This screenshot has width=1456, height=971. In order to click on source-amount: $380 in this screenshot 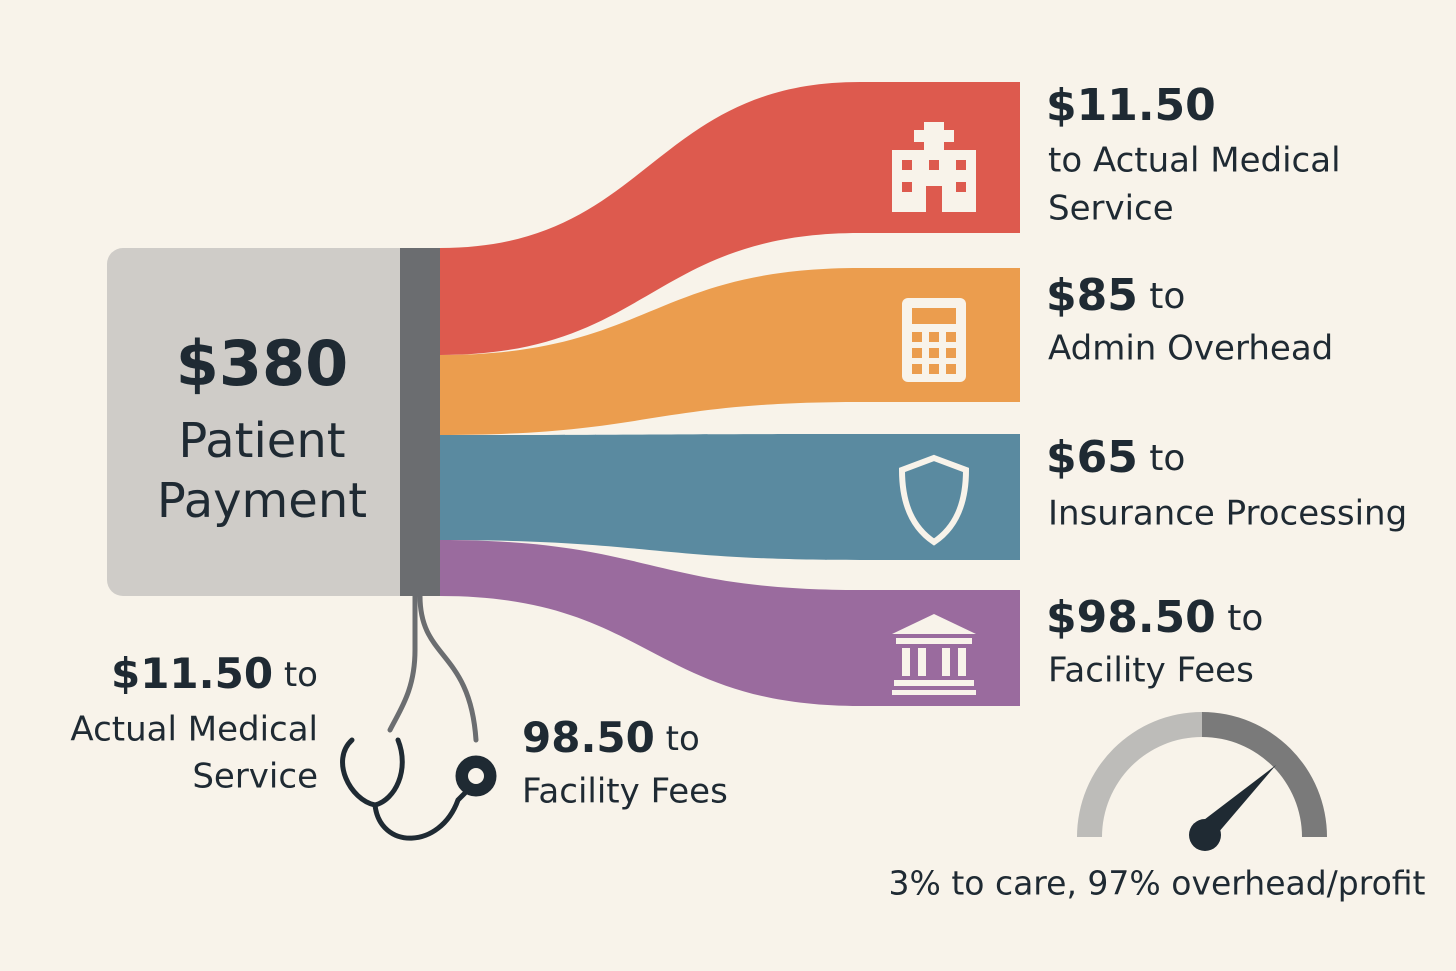, I will do `click(262, 363)`.